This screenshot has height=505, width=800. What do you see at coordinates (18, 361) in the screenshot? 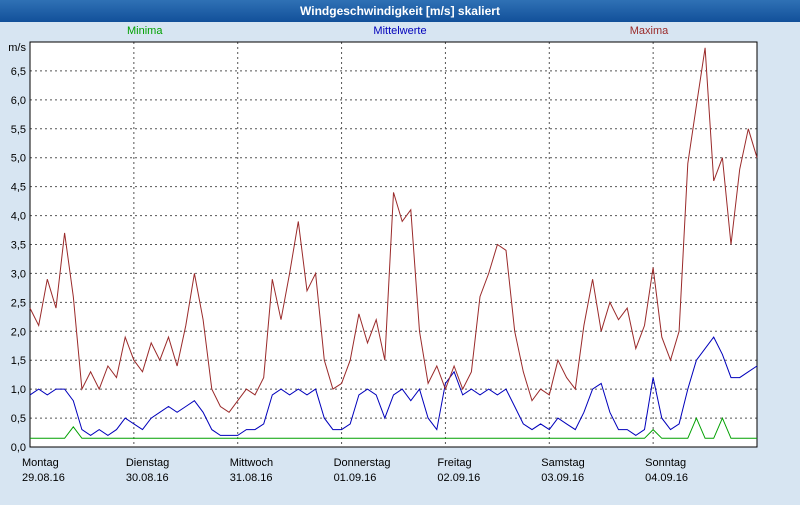
I see `y-axis-tick-label: 1,5` at bounding box center [18, 361].